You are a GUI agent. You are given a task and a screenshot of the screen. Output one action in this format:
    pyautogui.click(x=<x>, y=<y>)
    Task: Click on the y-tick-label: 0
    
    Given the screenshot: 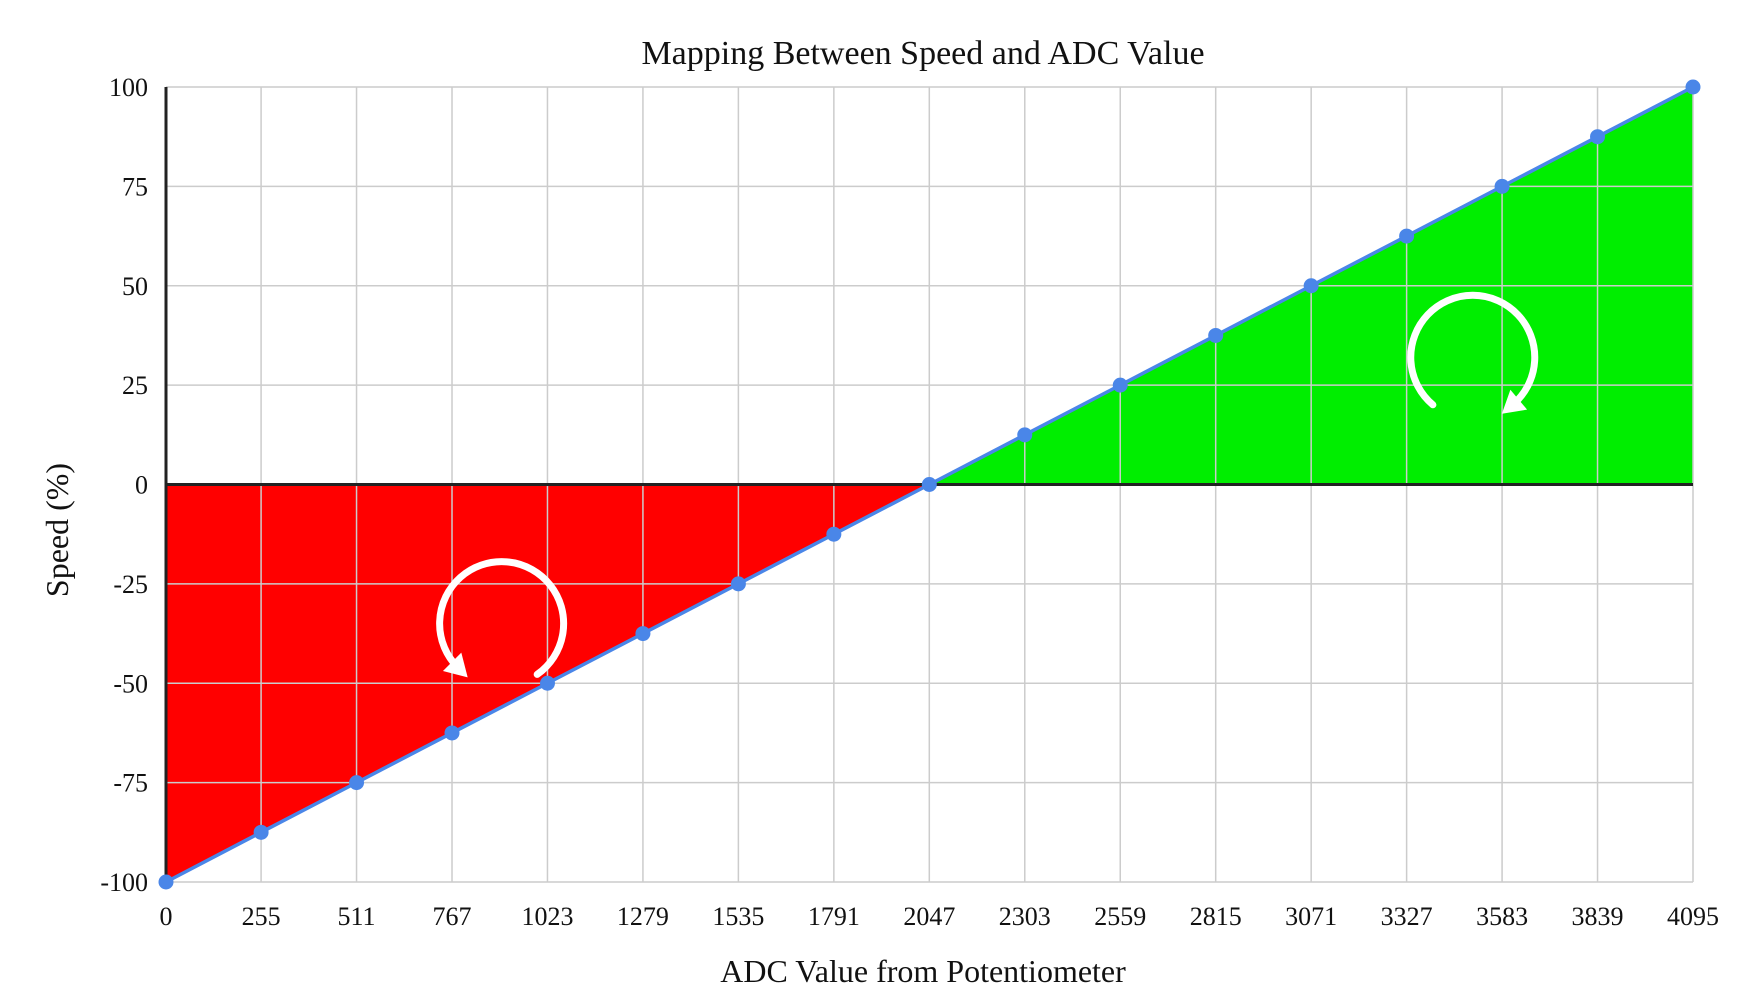 What is the action you would take?
    pyautogui.click(x=141, y=485)
    